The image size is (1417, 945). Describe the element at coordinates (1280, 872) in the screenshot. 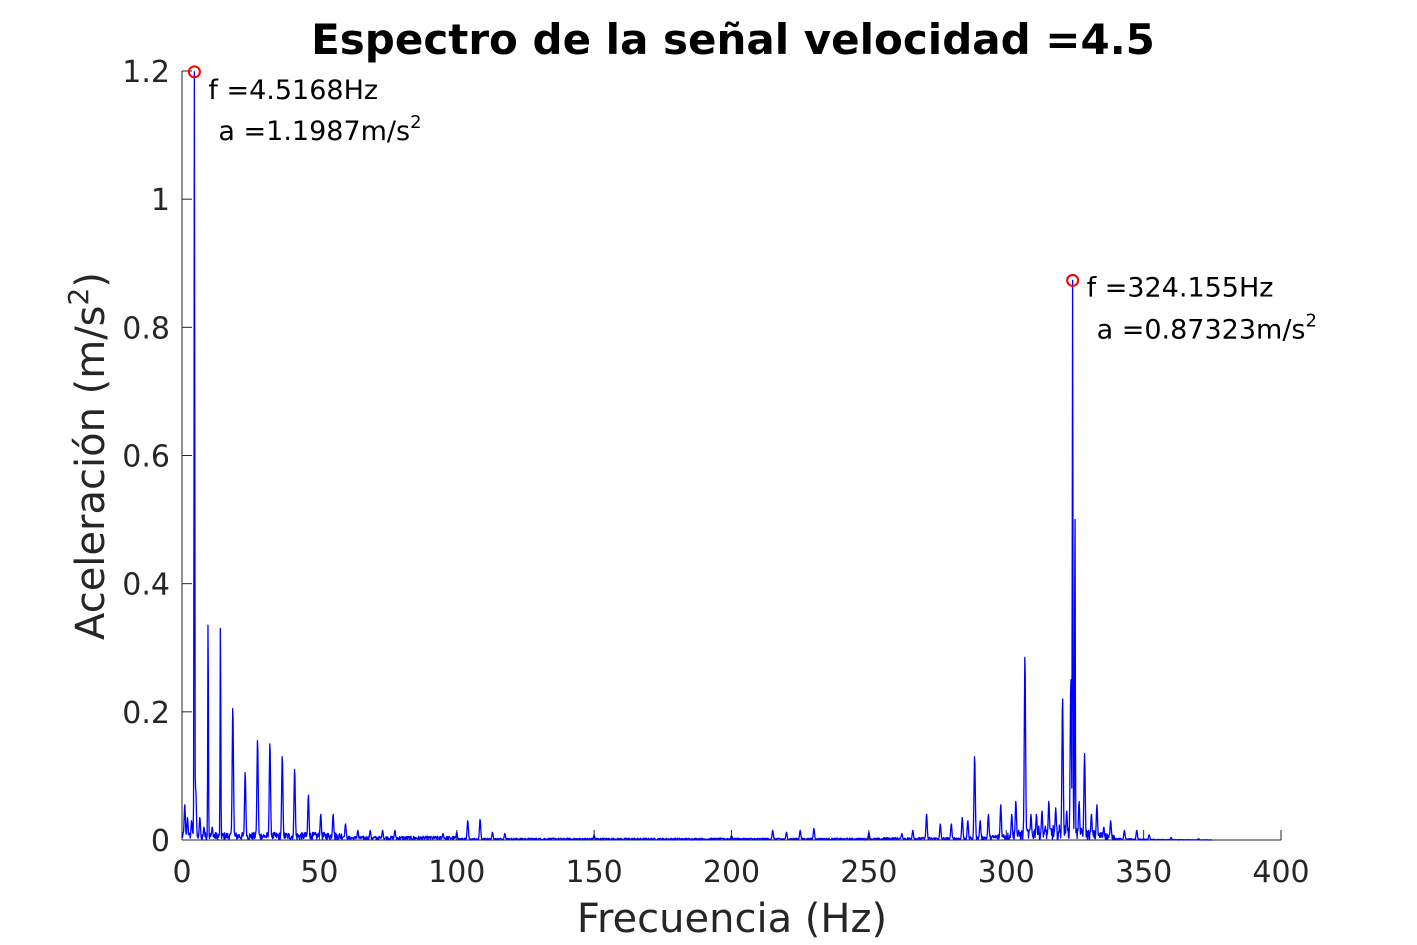

I see `x-tick-label: 400` at that location.